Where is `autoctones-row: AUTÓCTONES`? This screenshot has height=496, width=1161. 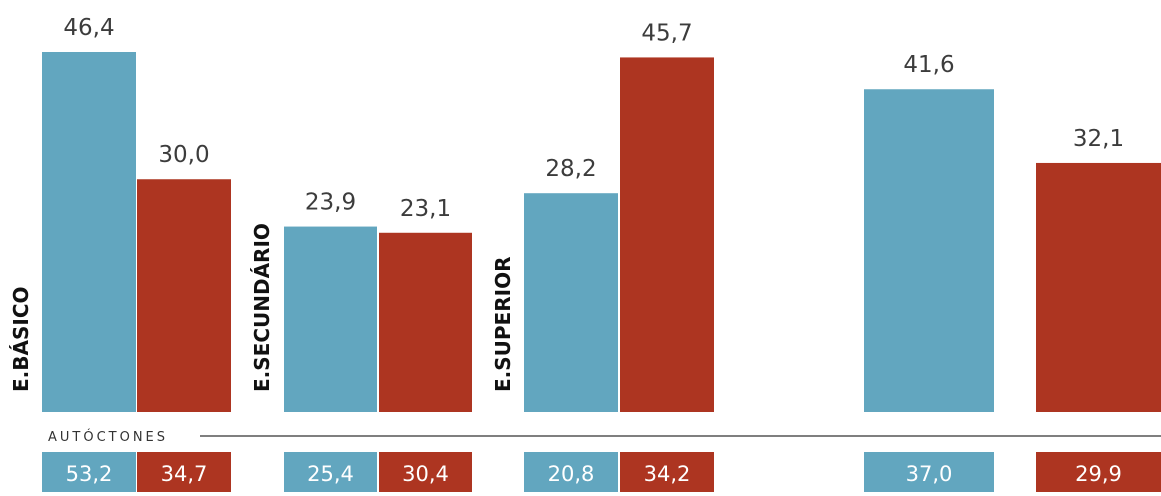
autoctones-row: AUTÓCTONES is located at coordinates (604, 437).